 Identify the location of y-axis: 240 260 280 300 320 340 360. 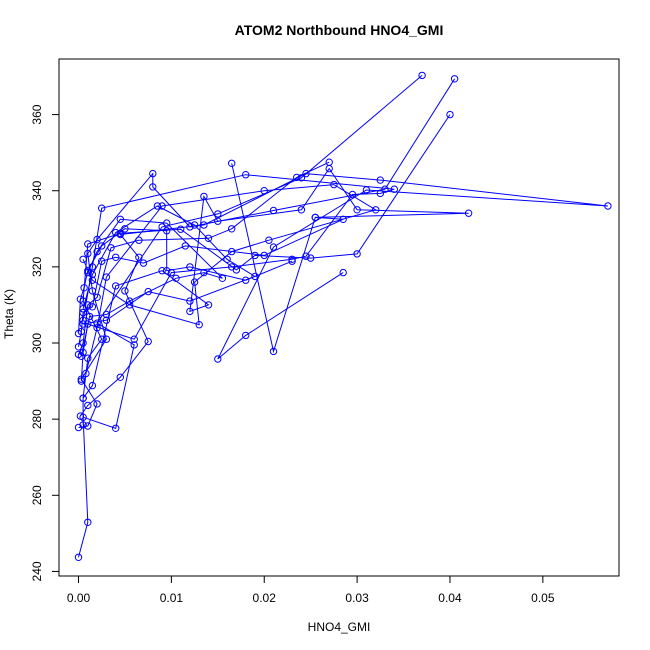
(44, 342).